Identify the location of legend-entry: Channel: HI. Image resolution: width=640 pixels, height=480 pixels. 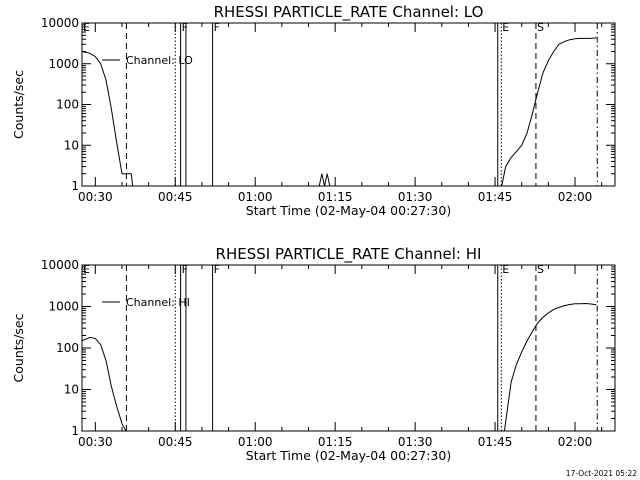
(158, 302).